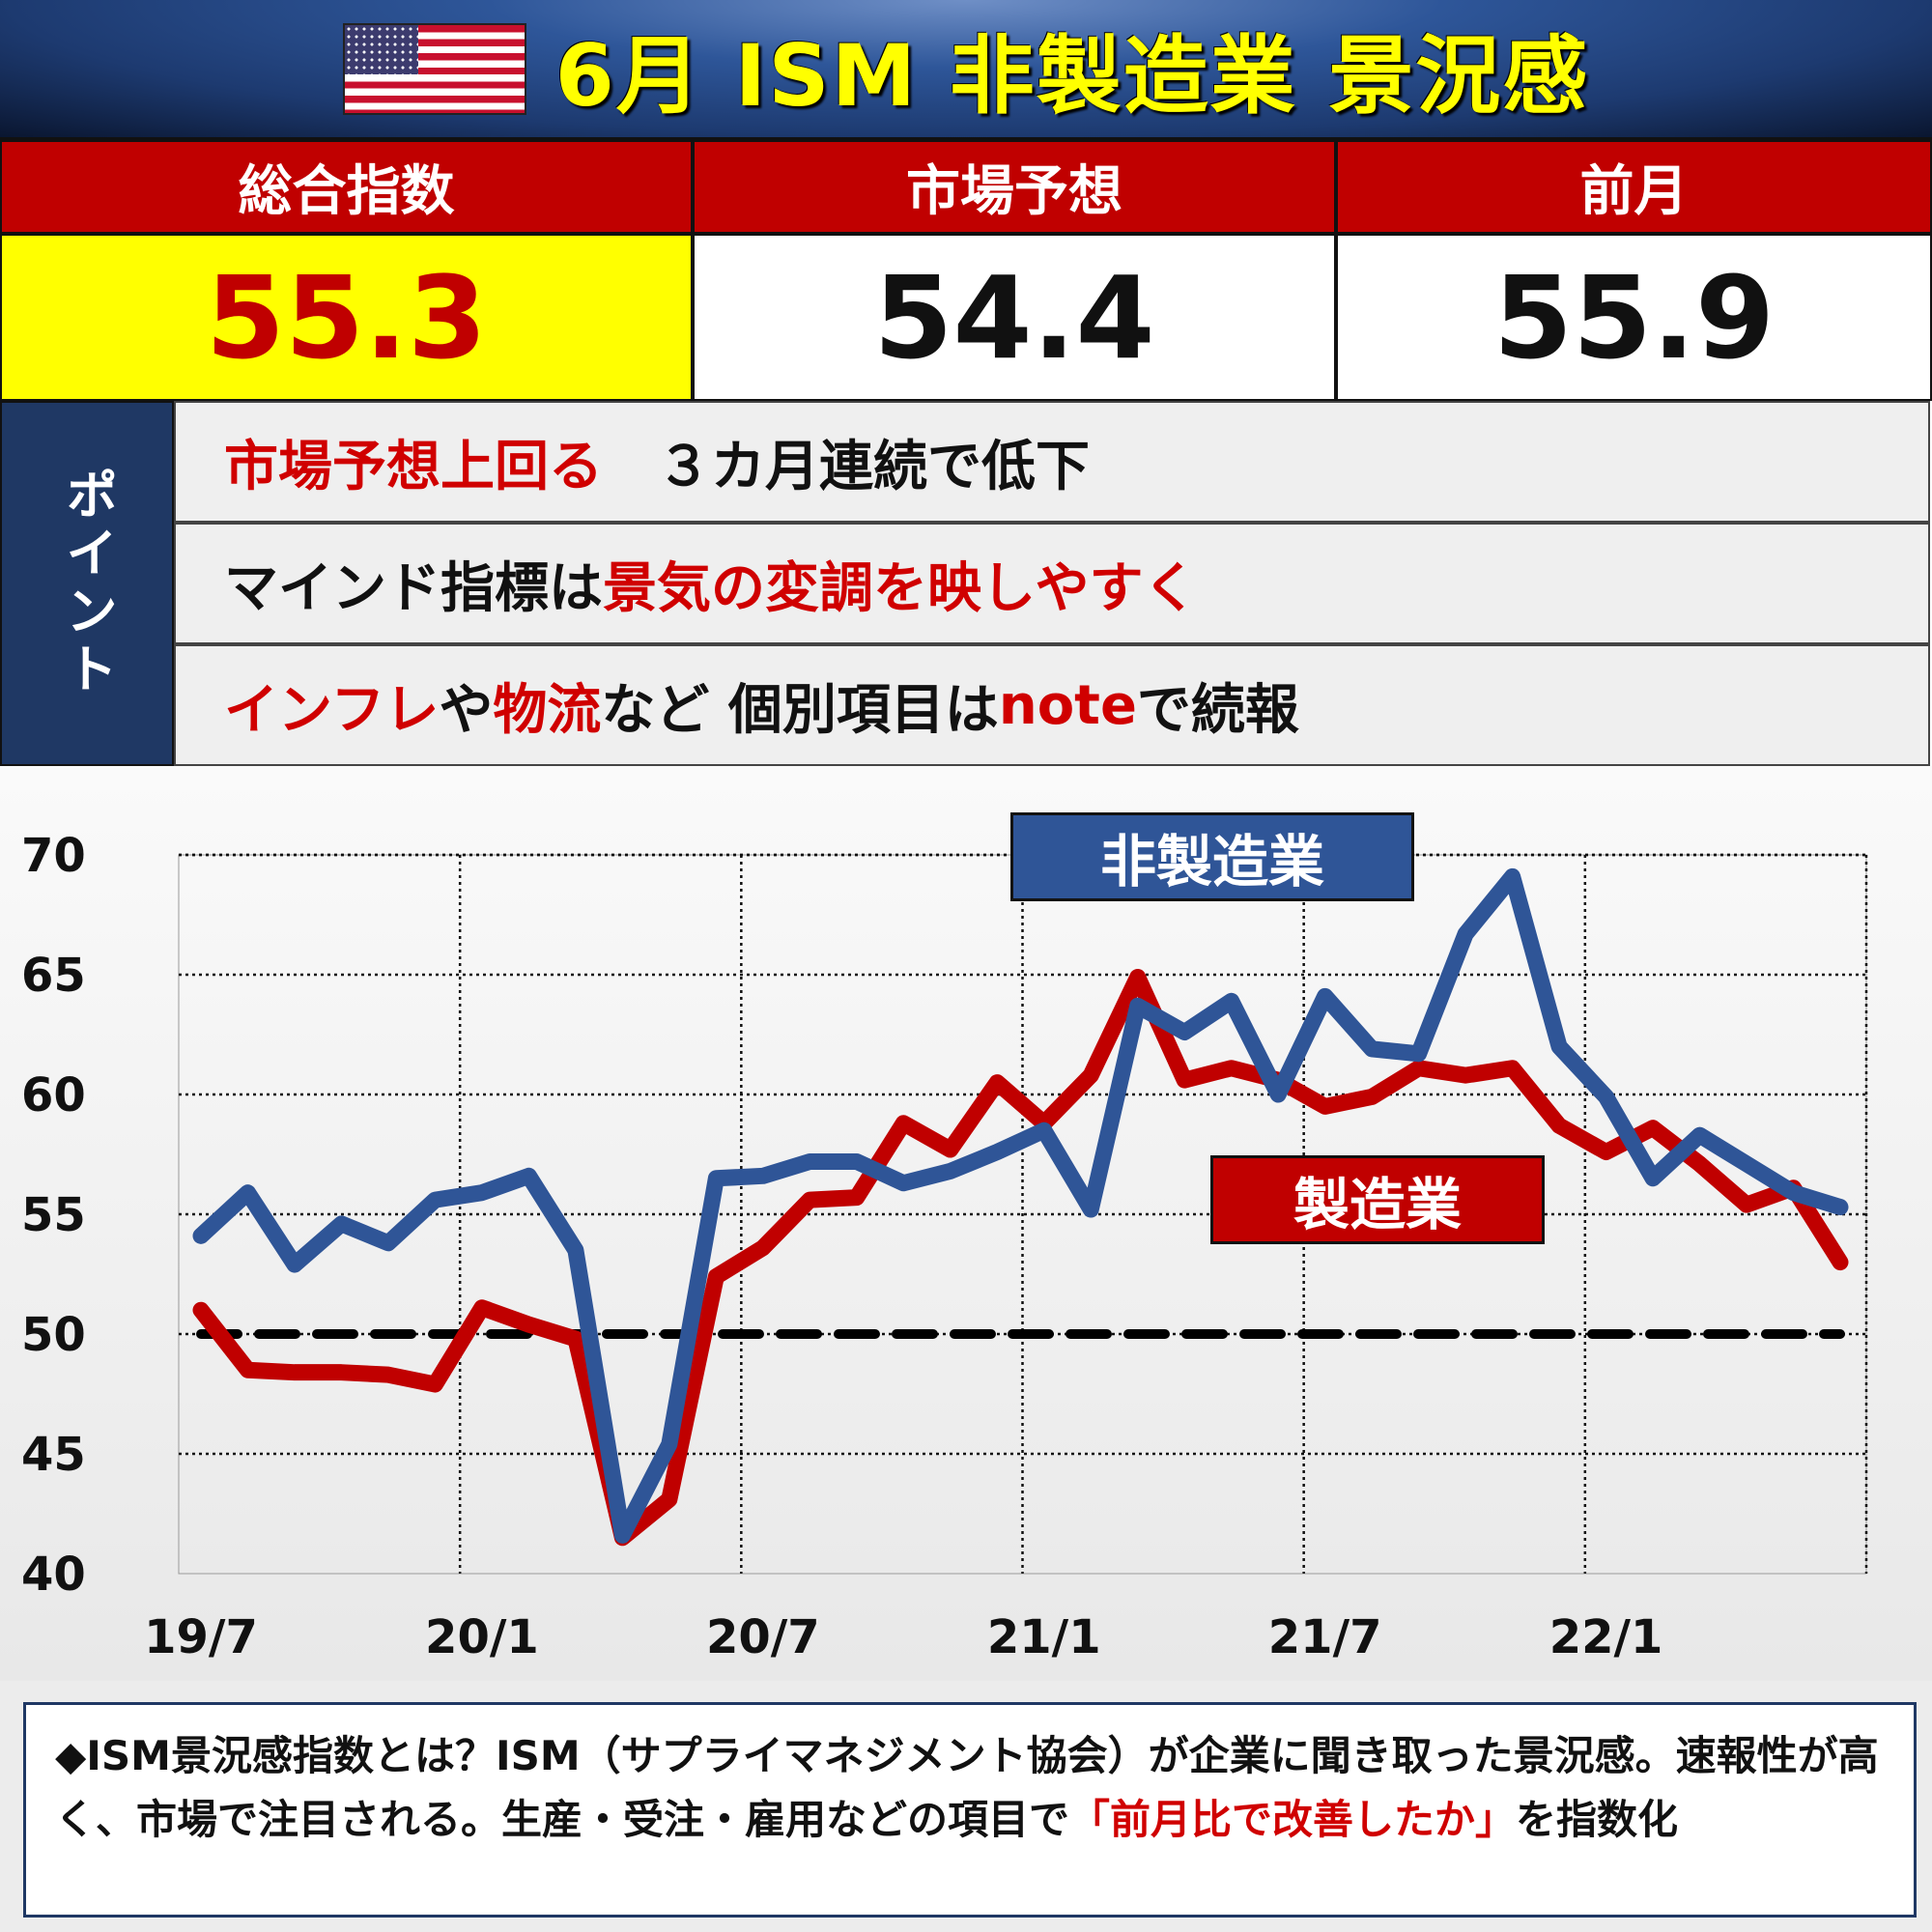 The width and height of the screenshot is (1932, 1932). I want to click on svg-text: 55, so click(53, 1215).